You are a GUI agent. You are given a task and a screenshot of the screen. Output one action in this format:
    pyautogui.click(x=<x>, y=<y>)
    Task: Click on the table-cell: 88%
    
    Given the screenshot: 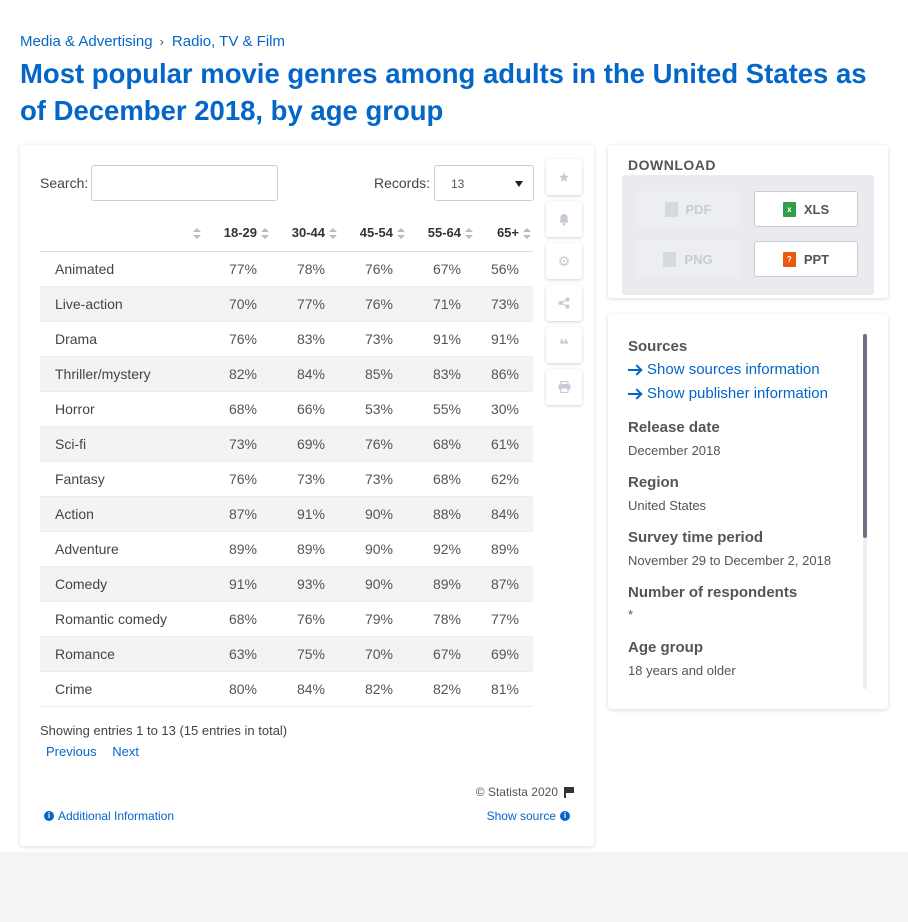 What is the action you would take?
    pyautogui.click(x=441, y=514)
    